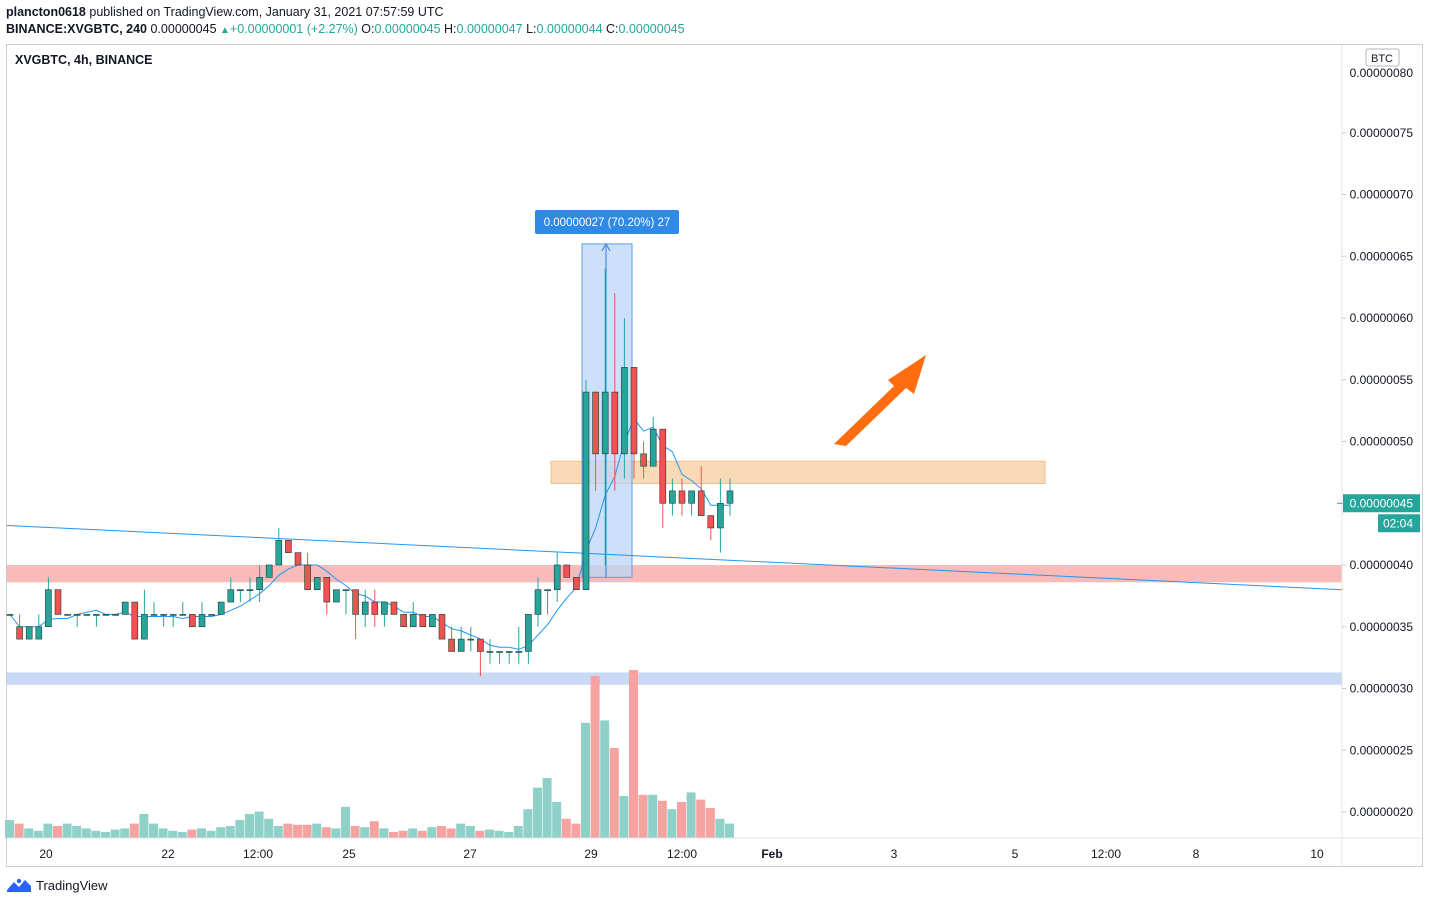  What do you see at coordinates (1398, 523) in the screenshot?
I see `countdown-badge: 02:04` at bounding box center [1398, 523].